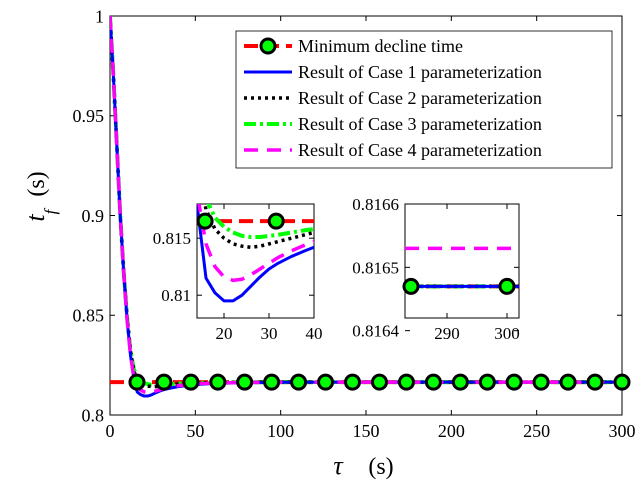 This screenshot has width=641, height=486. What do you see at coordinates (314, 333) in the screenshot?
I see `inset-left-x-tick-label: 40` at bounding box center [314, 333].